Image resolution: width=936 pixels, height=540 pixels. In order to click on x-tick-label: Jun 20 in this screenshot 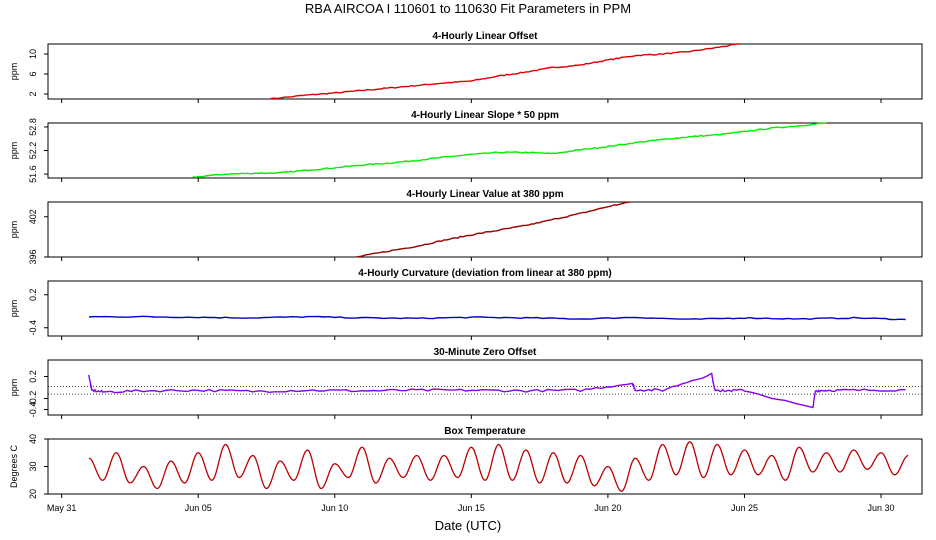, I will do `click(607, 508)`.